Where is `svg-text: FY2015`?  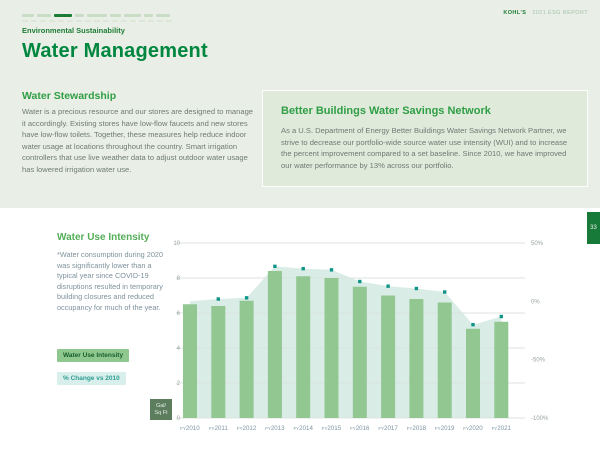
svg-text: FY2015 is located at coordinates (332, 428).